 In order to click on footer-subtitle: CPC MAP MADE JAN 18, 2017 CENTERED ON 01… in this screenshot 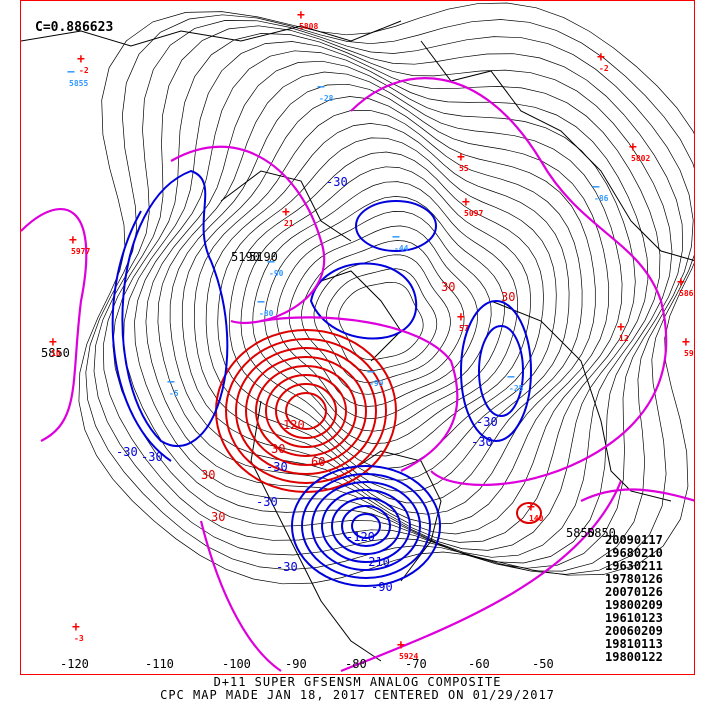, I will do `click(357, 695)`.